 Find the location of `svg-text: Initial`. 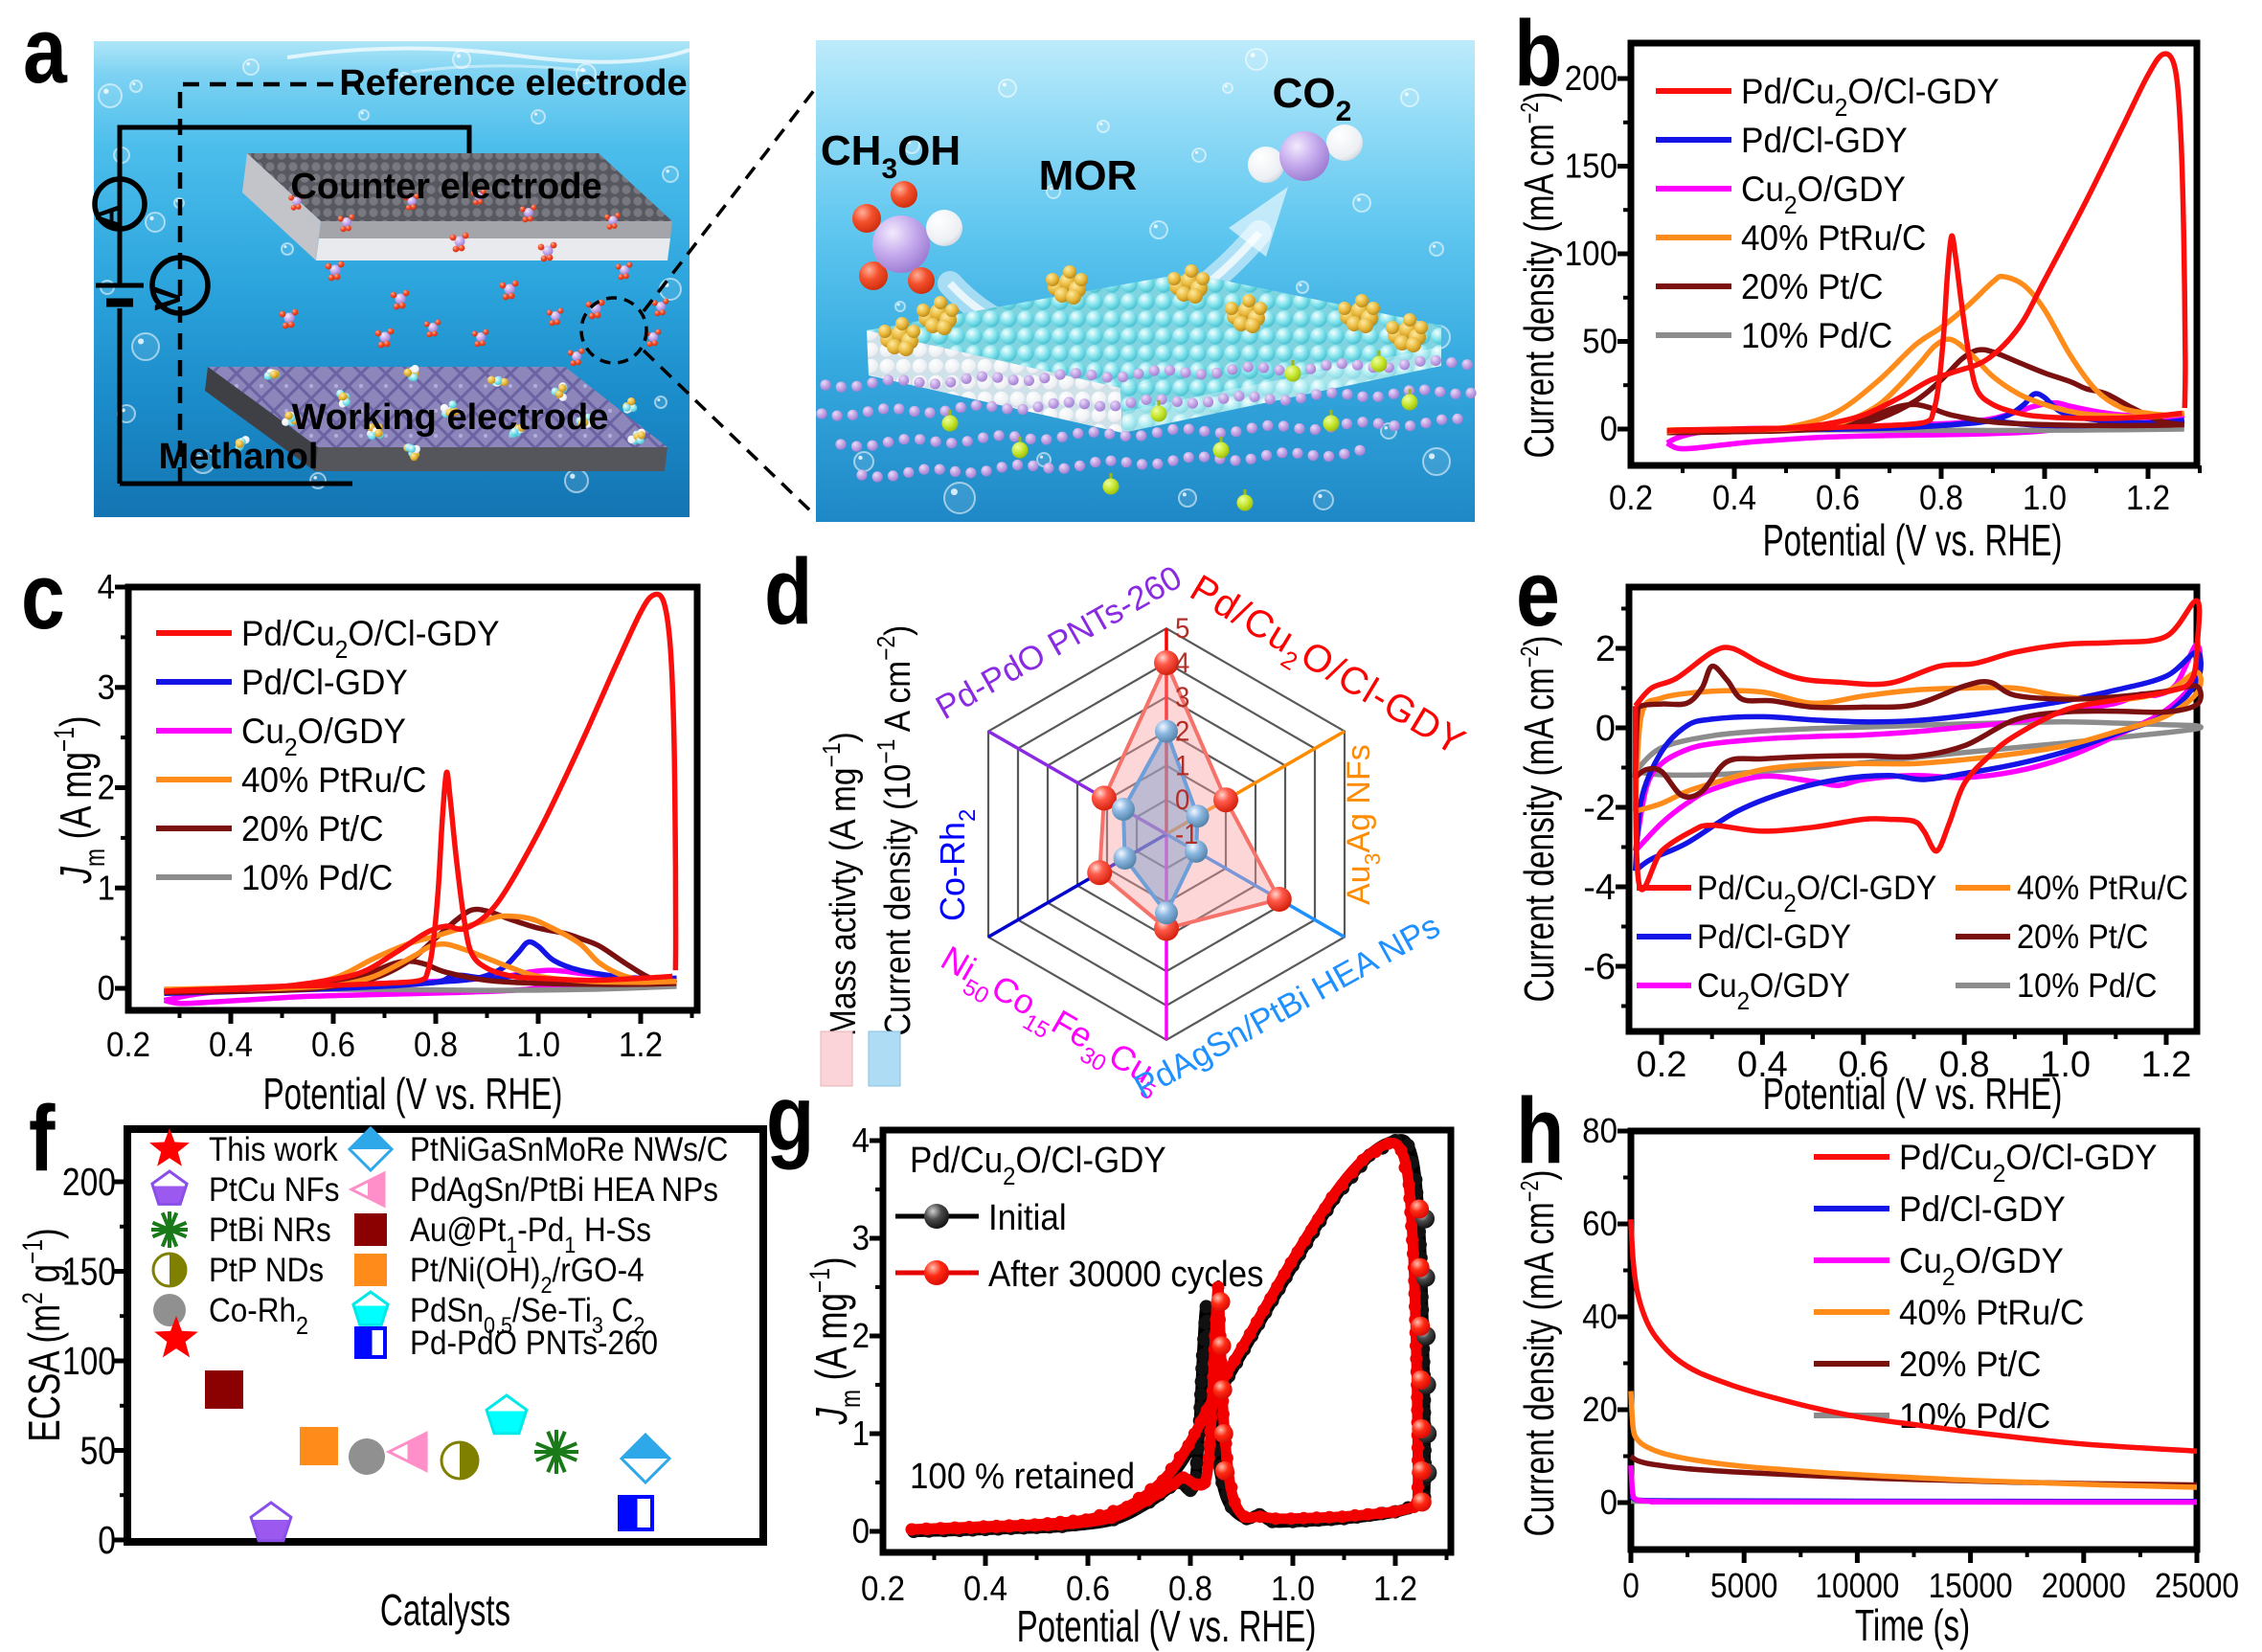

svg-text: Initial is located at coordinates (1027, 1218).